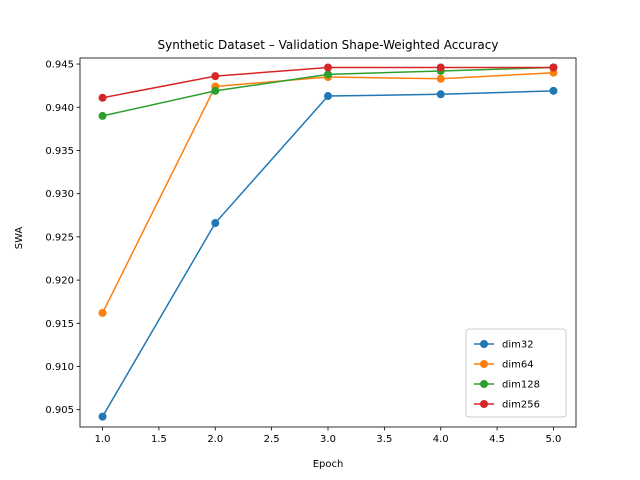  I want to click on x-tick-label: 4.0, so click(441, 439).